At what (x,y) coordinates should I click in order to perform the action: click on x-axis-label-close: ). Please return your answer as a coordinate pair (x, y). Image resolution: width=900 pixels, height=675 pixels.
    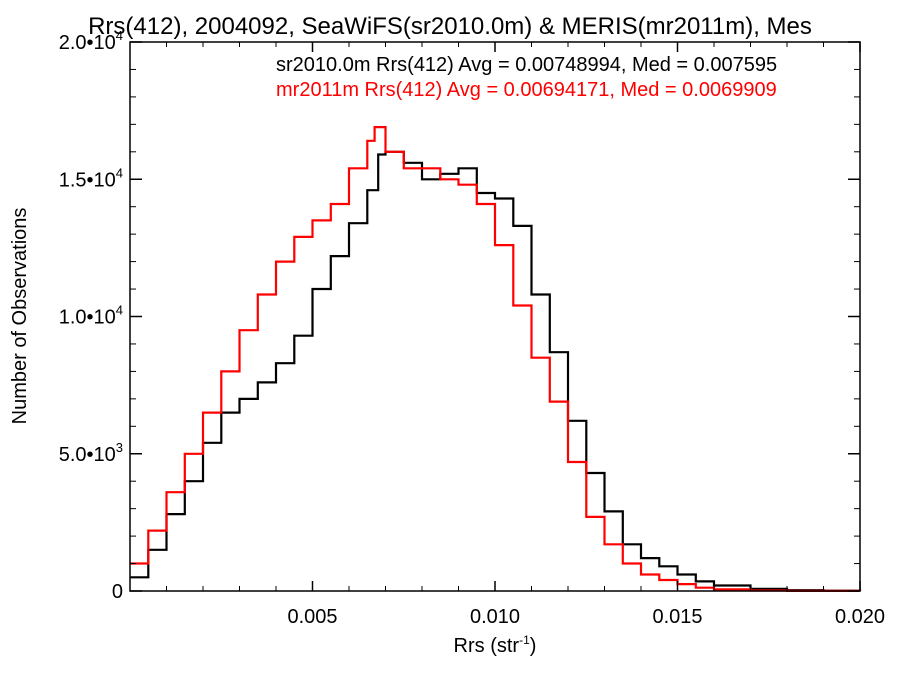
    Looking at the image, I should click on (533, 646).